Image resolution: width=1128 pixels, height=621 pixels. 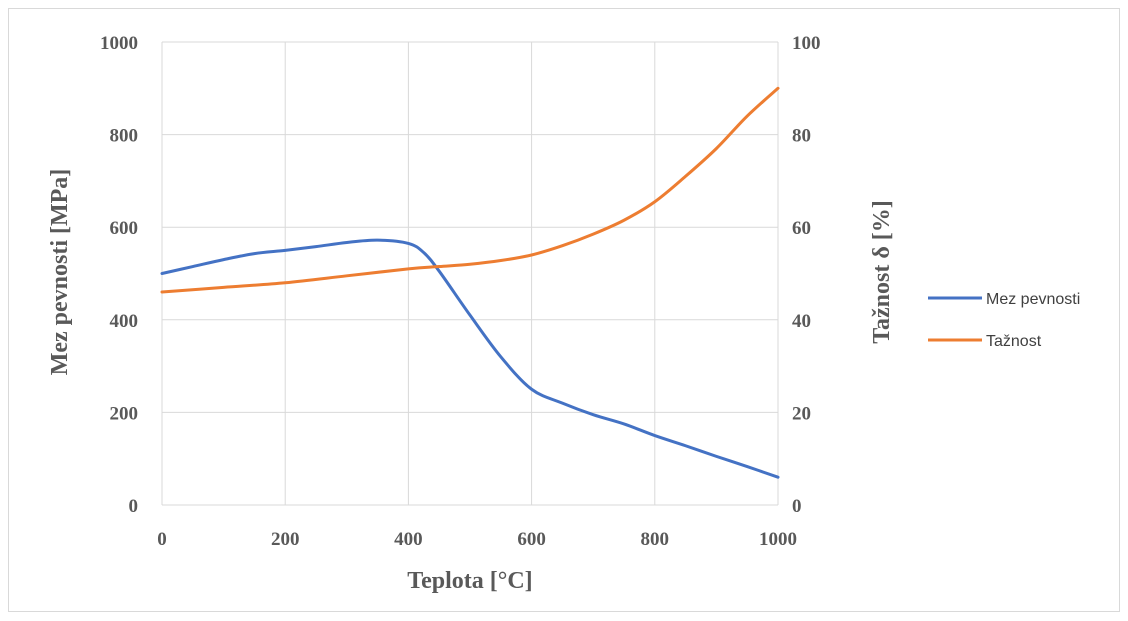 What do you see at coordinates (124, 136) in the screenshot?
I see `y-left-tick-label: 800` at bounding box center [124, 136].